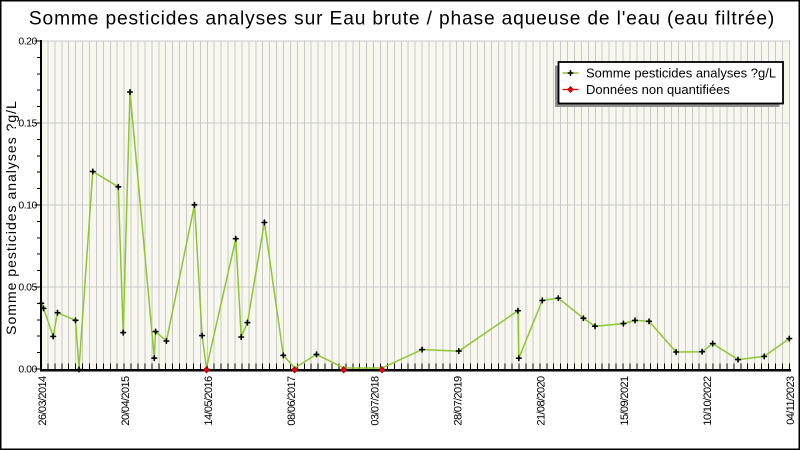  What do you see at coordinates (459, 401) in the screenshot?
I see `svg-text: 28/07/2019` at bounding box center [459, 401].